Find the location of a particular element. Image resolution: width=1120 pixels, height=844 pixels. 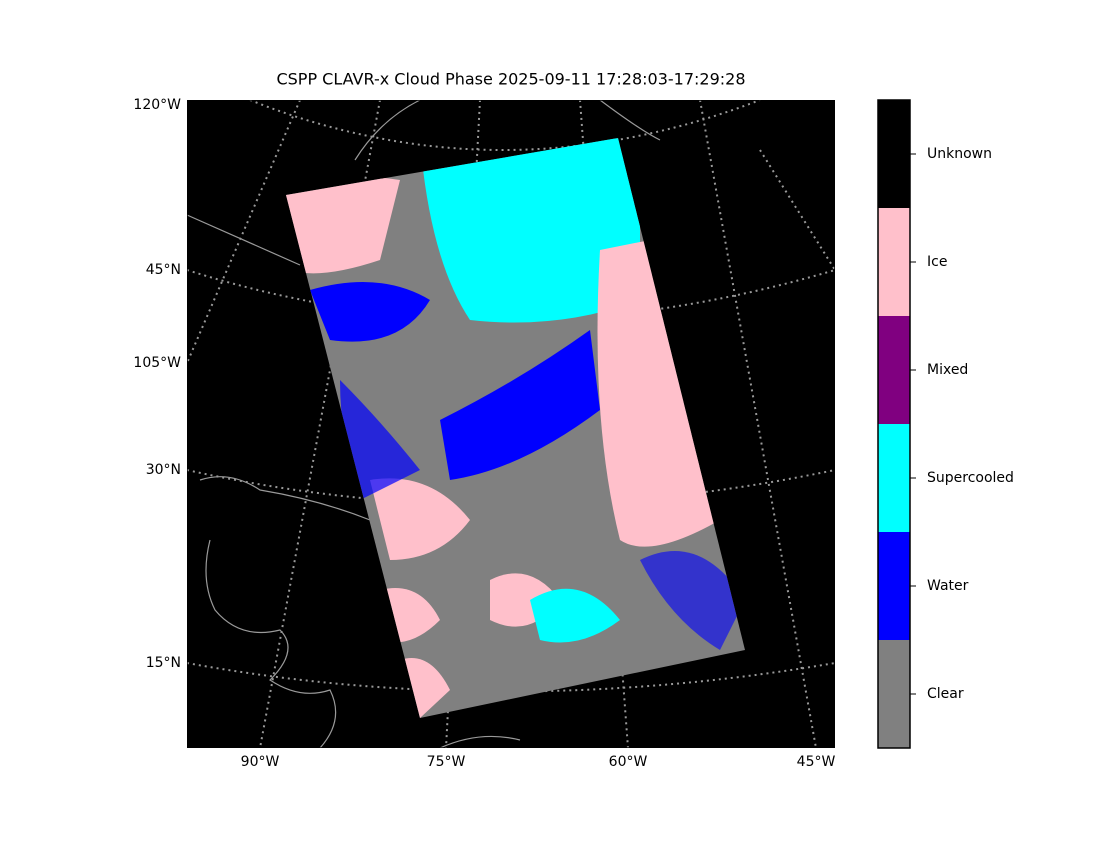

colorbar: Clear Water Supercooled Mixed Ice Unknown is located at coordinates (945, 424).